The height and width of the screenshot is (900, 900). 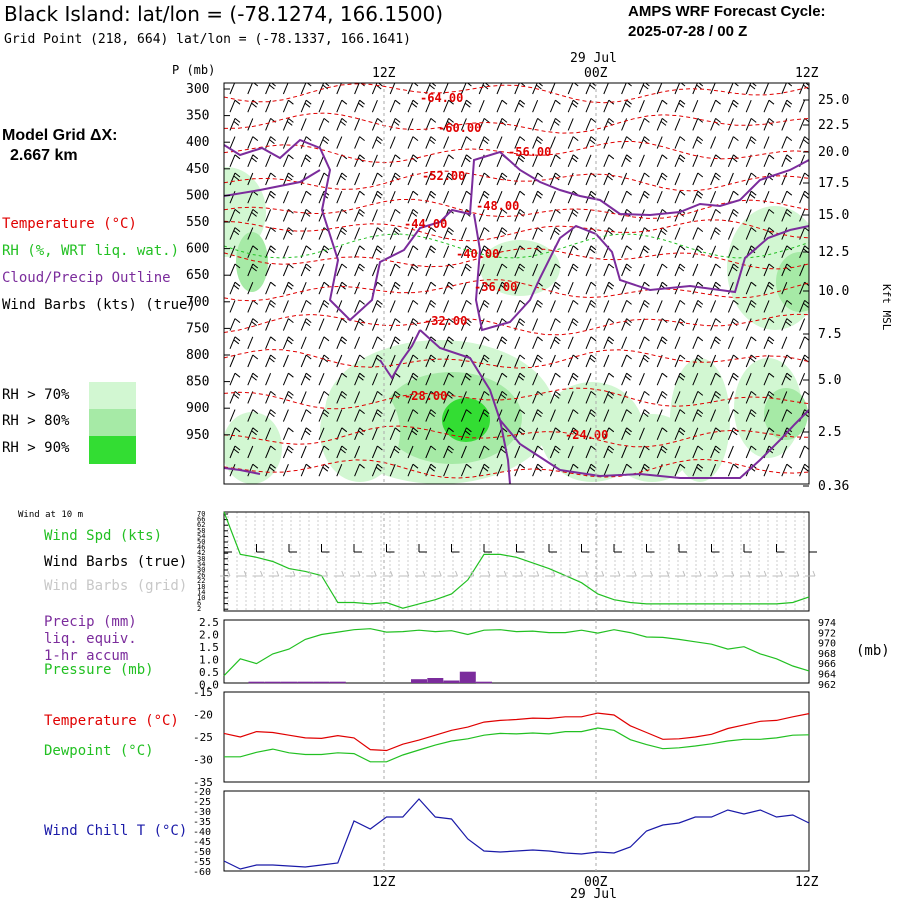 I want to click on pressure-tick-label: 500, so click(x=197, y=195).